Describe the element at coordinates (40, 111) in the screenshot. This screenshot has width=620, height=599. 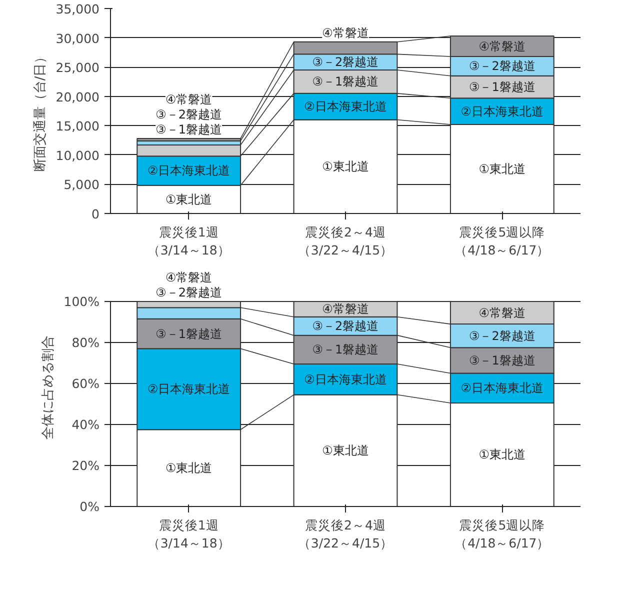
I see `y-axis-title: 断面交通量（台/日）` at that location.